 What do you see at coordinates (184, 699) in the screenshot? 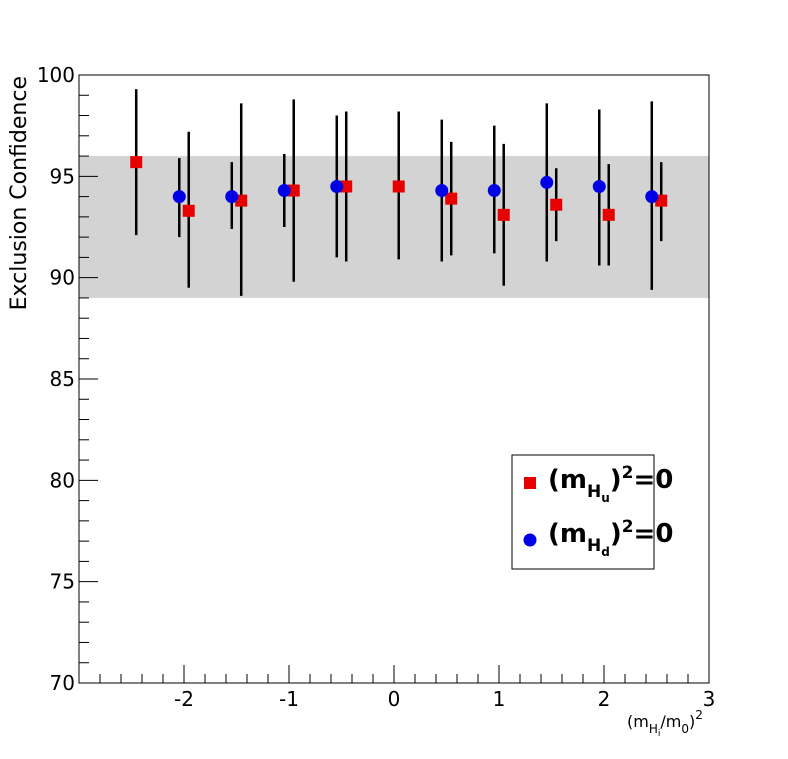
I see `x-tick-label: -2` at bounding box center [184, 699].